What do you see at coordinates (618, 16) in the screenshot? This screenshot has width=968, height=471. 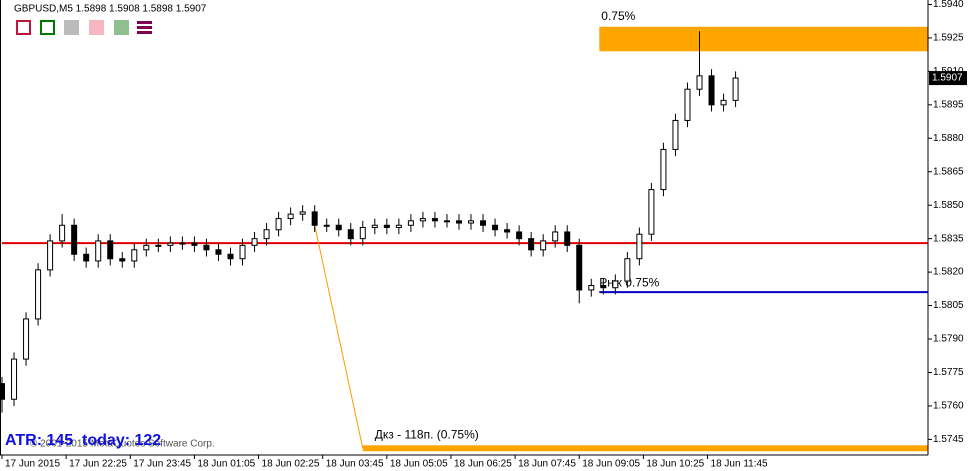 I see `zone-label: 0.75%` at bounding box center [618, 16].